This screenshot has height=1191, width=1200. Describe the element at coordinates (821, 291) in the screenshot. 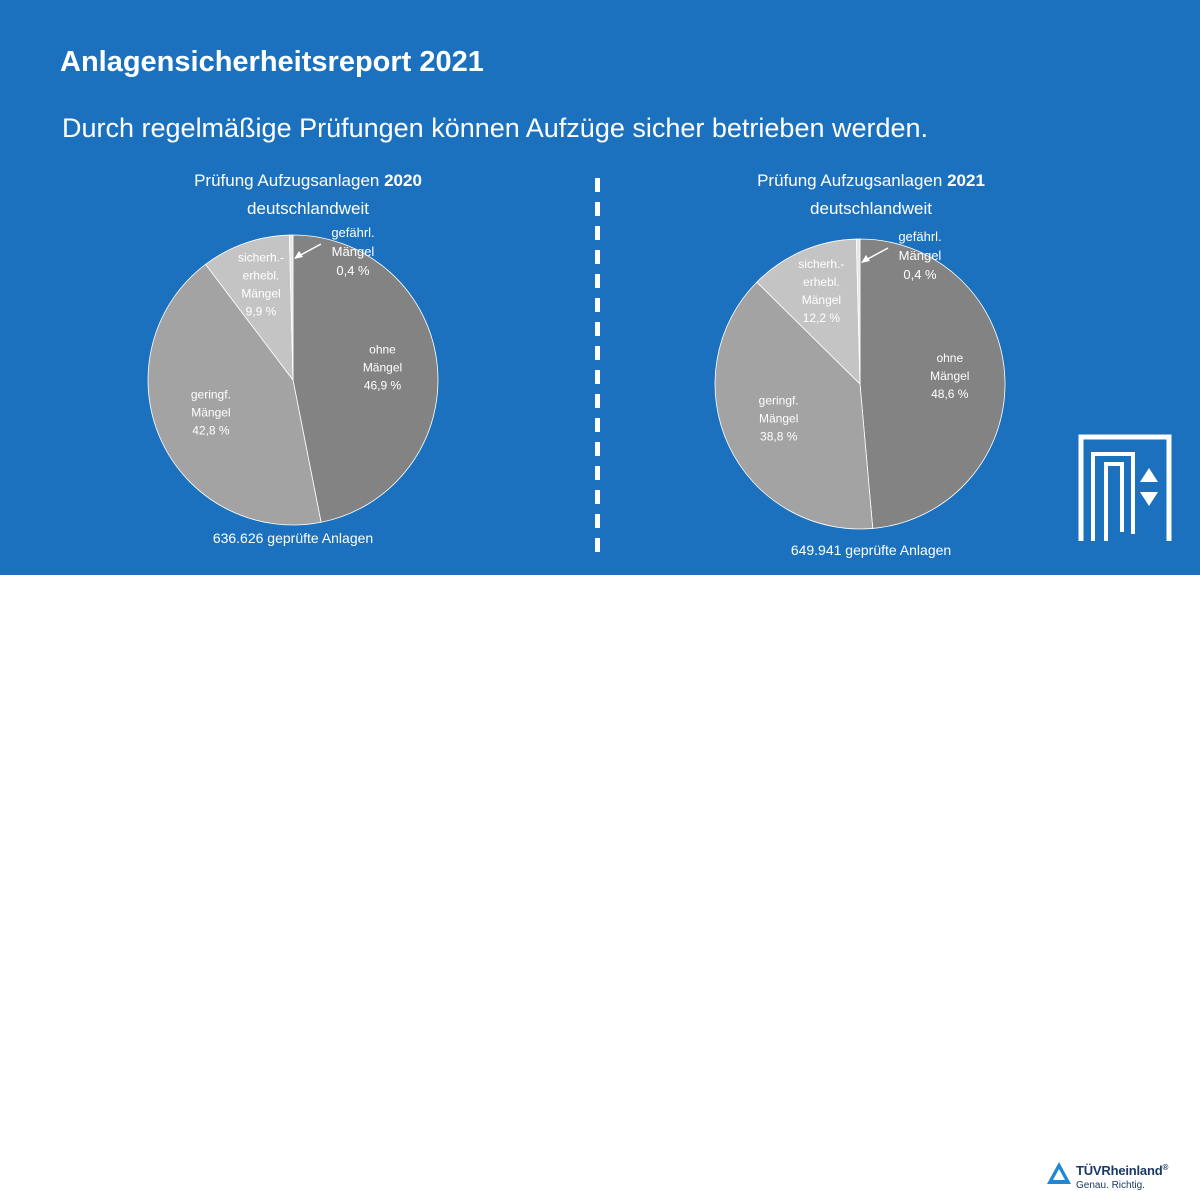

I see `slice-label: sicherh.- erhebl. Mängel 12,2 %` at that location.